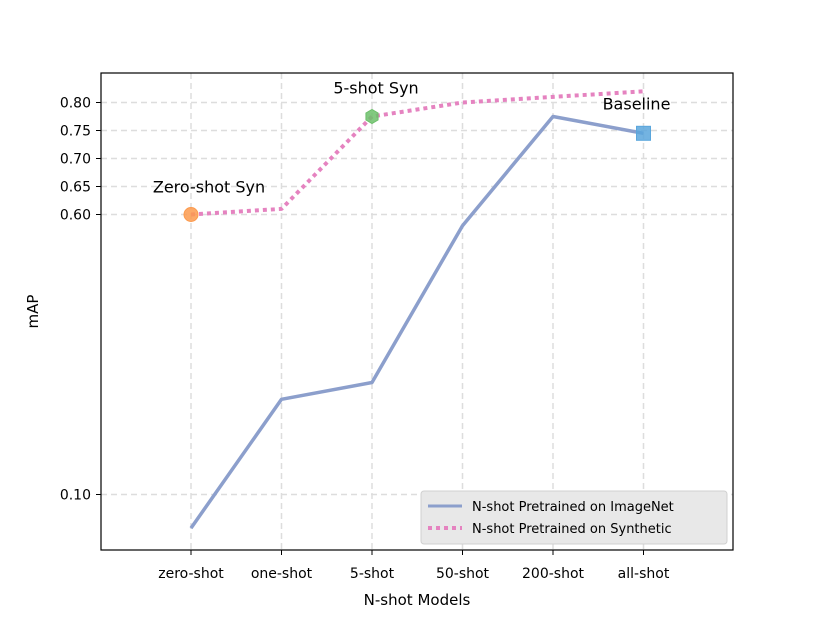  I want to click on y-tick-label: 0.65, so click(75, 188).